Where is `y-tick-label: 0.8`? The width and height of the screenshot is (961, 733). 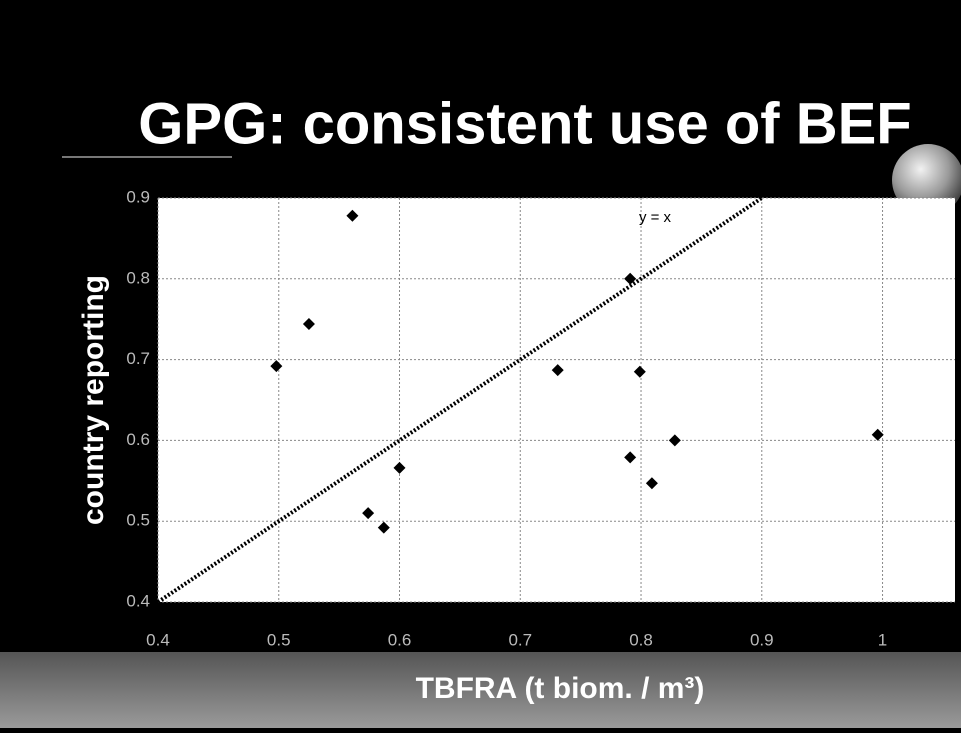 y-tick-label: 0.8 is located at coordinates (138, 277).